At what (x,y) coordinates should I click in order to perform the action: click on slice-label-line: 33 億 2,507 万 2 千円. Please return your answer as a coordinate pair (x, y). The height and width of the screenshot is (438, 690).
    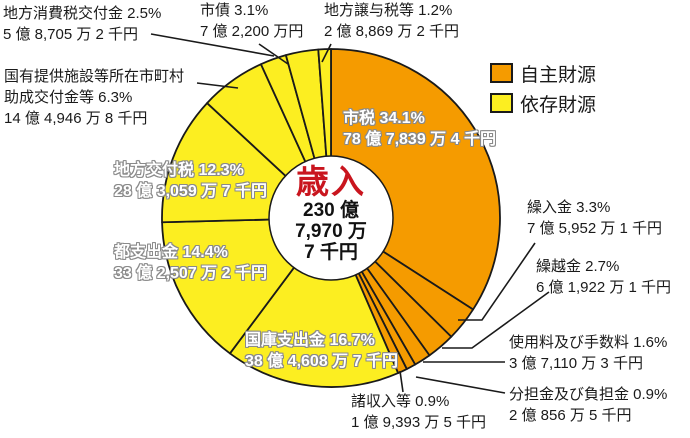
    Looking at the image, I should click on (190, 273).